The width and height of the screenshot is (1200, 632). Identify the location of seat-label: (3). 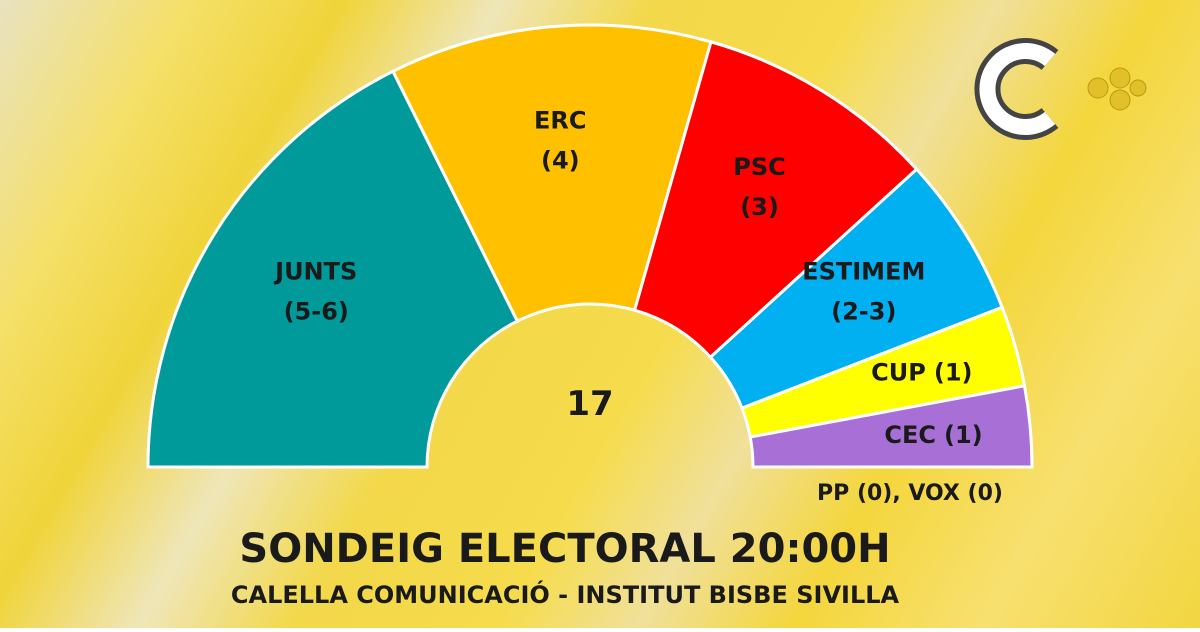
(759, 207).